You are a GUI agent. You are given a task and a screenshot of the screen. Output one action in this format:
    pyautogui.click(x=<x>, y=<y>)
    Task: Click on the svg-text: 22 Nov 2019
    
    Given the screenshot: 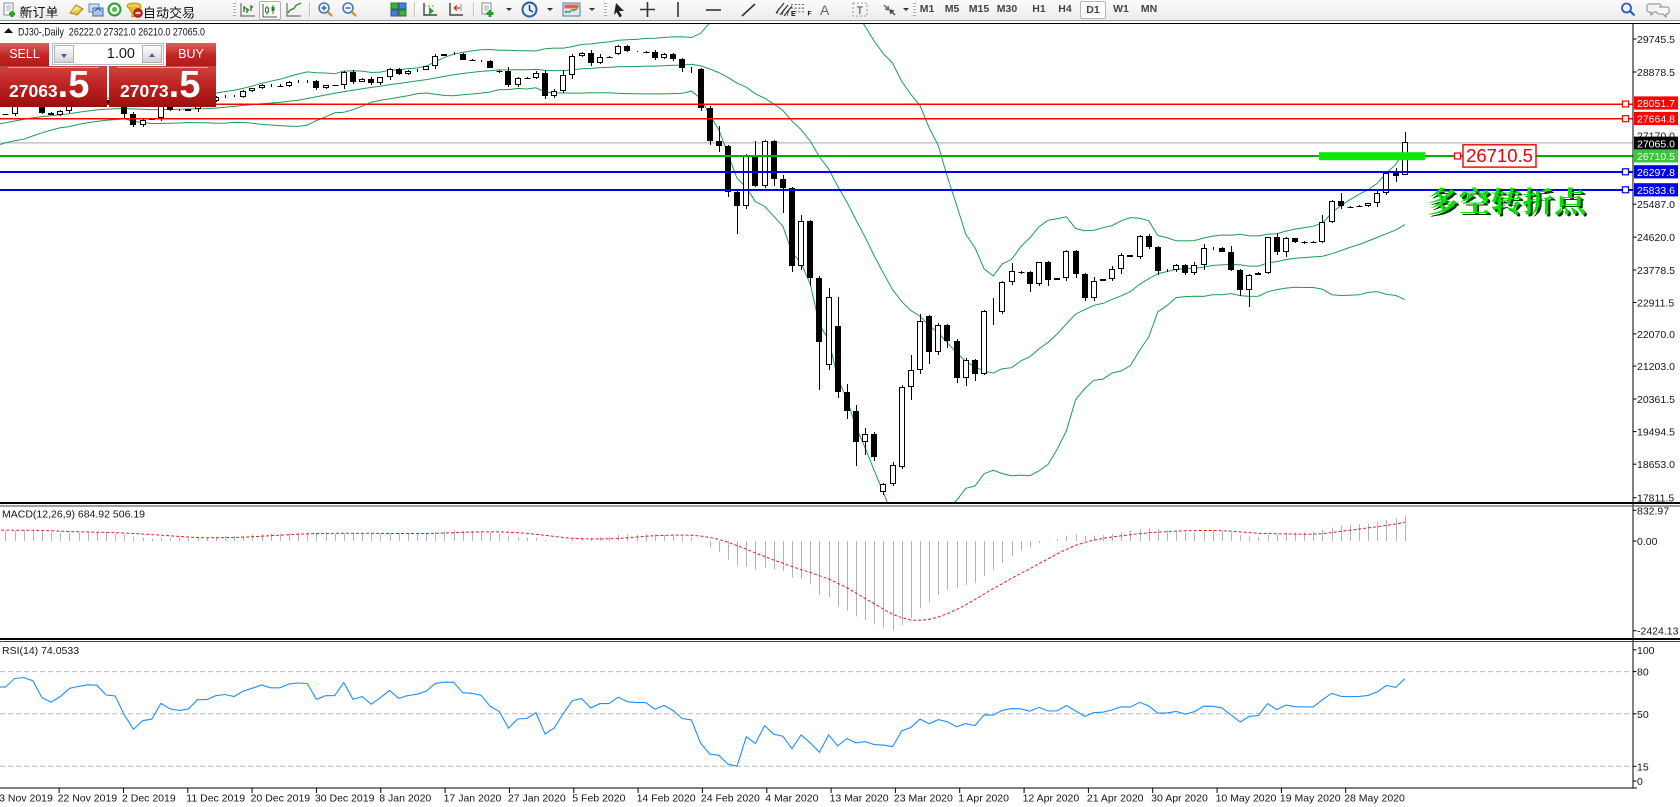 What is the action you would take?
    pyautogui.click(x=88, y=799)
    